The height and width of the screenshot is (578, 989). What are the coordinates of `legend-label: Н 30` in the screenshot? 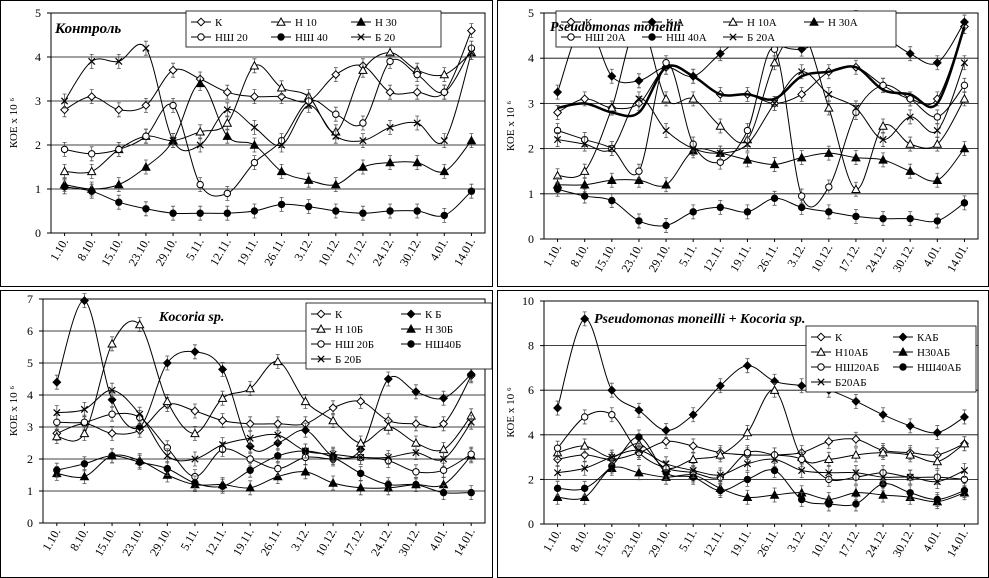 It's located at (386, 23).